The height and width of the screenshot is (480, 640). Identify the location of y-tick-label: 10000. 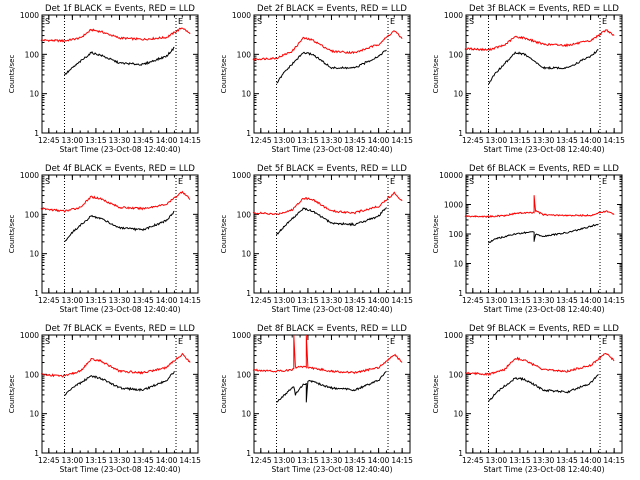
(451, 175).